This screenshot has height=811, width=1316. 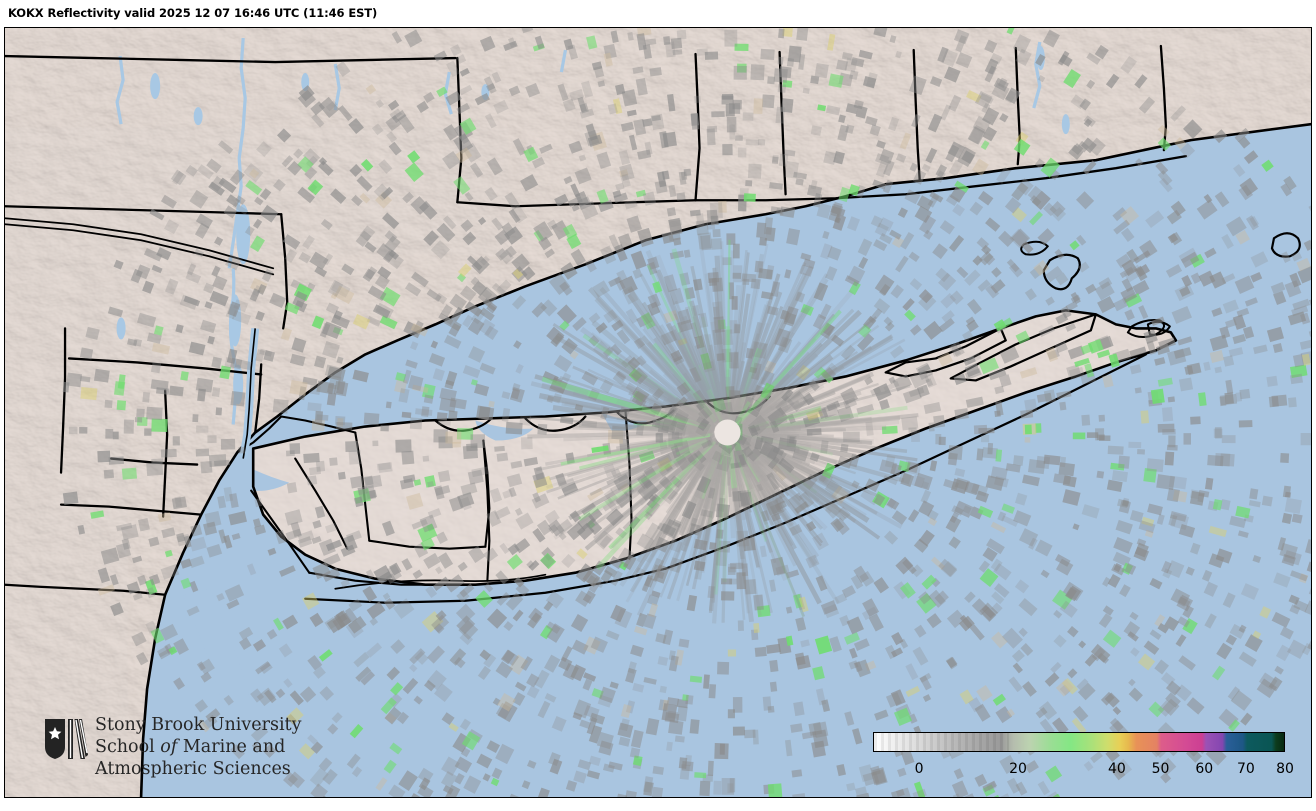 I want to click on reflectivity-colorbar: 0 20 40 50 60 70 80, so click(x=1082, y=762).